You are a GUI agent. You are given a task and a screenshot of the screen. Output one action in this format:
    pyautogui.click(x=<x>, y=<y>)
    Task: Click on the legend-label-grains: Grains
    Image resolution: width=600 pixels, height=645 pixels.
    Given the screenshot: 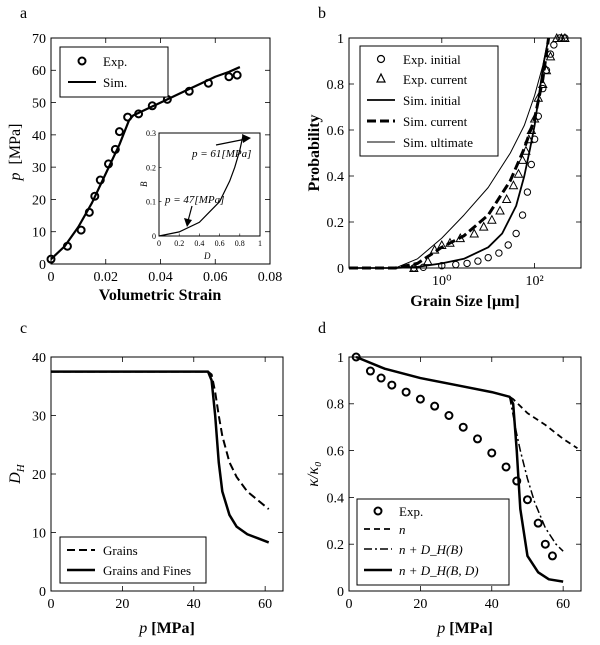 What is the action you would take?
    pyautogui.click(x=120, y=550)
    